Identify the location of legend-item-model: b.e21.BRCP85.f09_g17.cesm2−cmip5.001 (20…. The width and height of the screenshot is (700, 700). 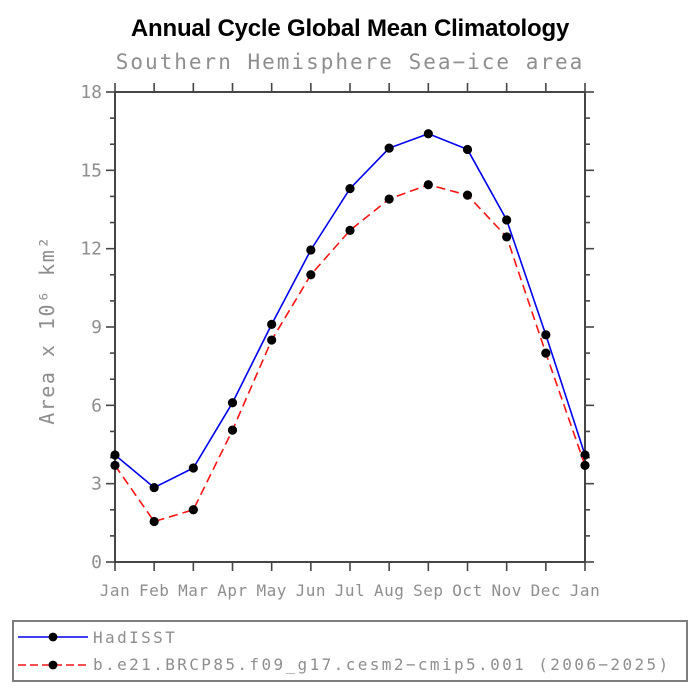
(351, 665).